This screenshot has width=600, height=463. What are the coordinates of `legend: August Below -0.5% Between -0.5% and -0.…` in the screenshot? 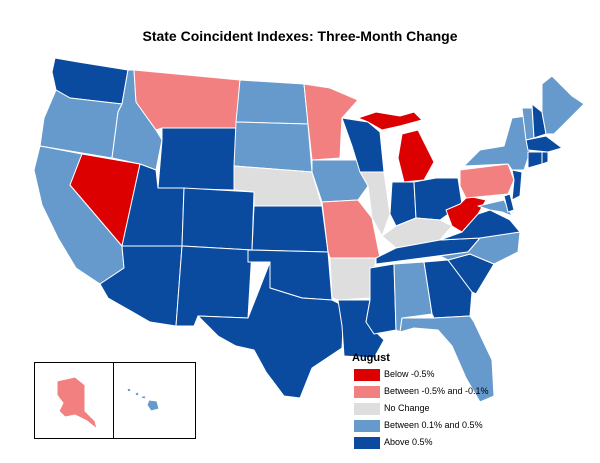 It's located at (467, 402).